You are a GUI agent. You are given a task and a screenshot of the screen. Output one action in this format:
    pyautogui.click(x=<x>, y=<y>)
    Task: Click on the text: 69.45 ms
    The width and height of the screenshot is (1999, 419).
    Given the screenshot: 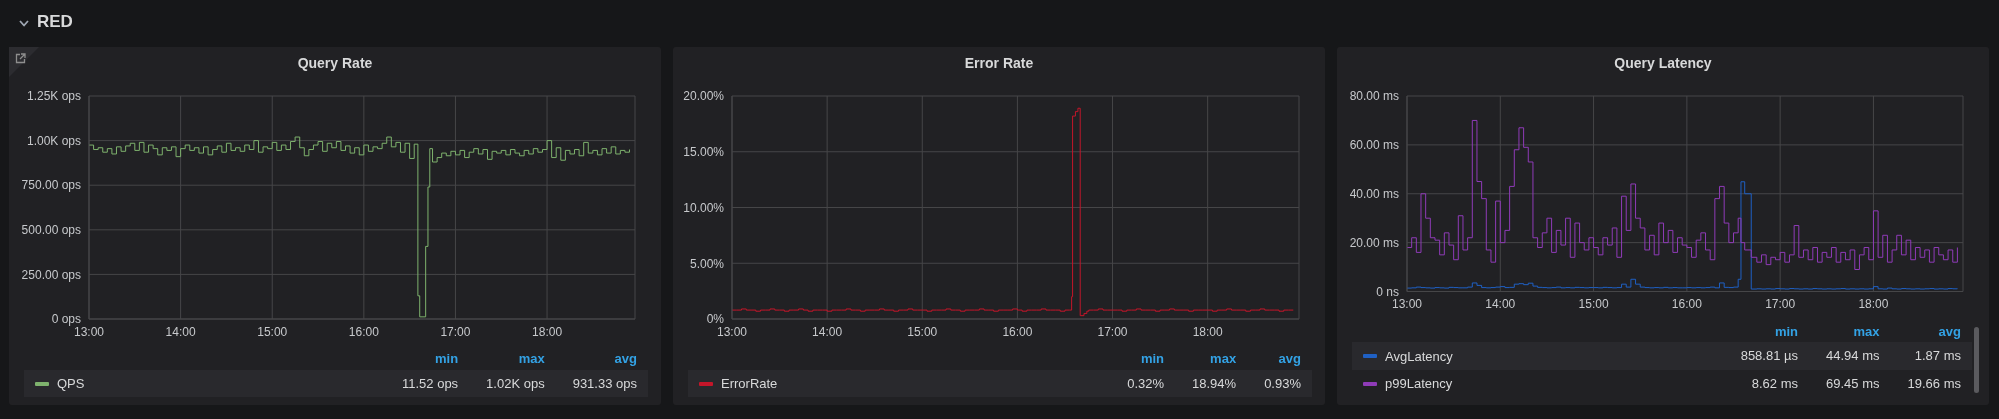 What is the action you would take?
    pyautogui.click(x=1852, y=383)
    